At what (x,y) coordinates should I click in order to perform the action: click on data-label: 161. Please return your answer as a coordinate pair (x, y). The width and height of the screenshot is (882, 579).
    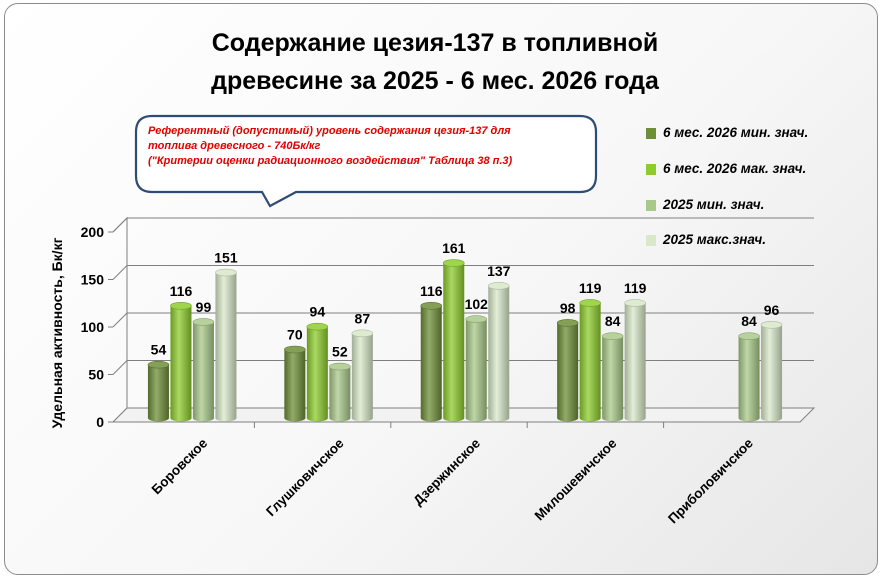
    Looking at the image, I should click on (454, 248).